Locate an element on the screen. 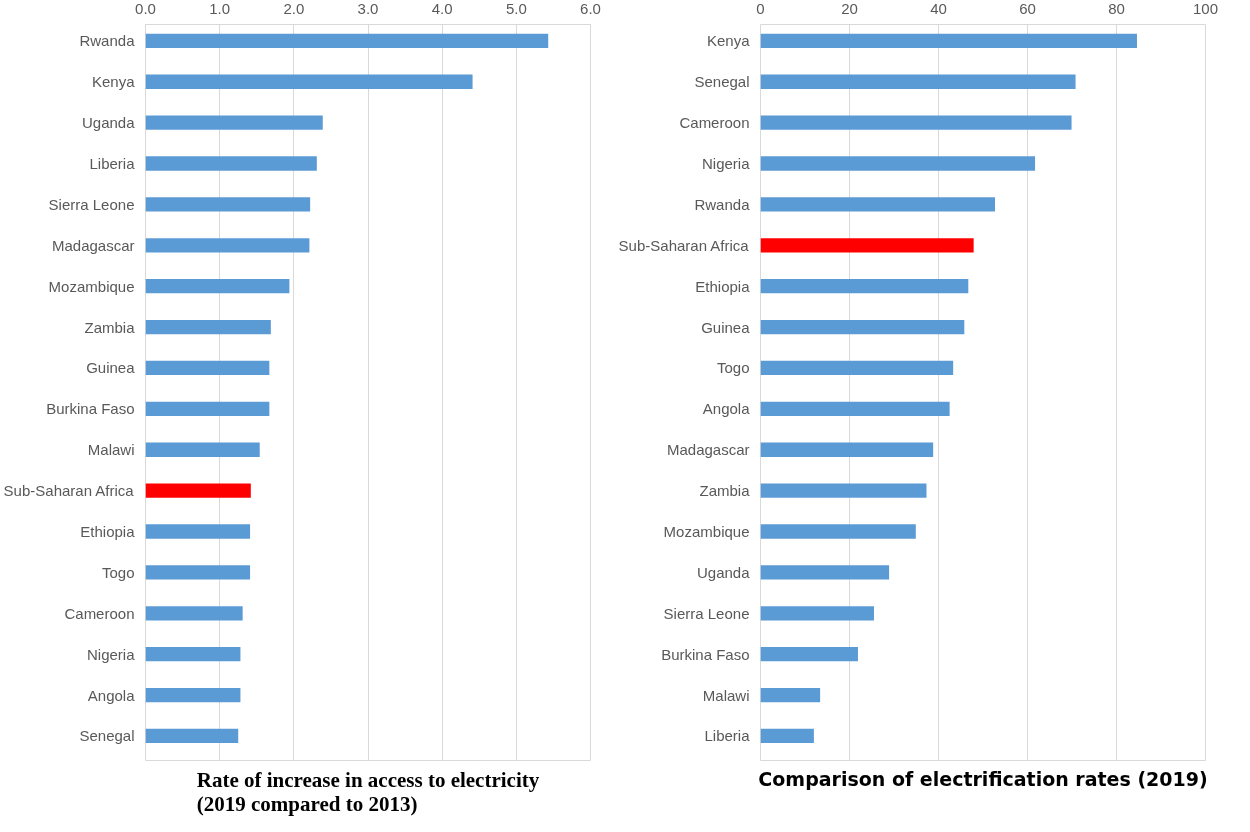 The height and width of the screenshot is (832, 1250). x-tick-label: 4.0 is located at coordinates (442, 8).